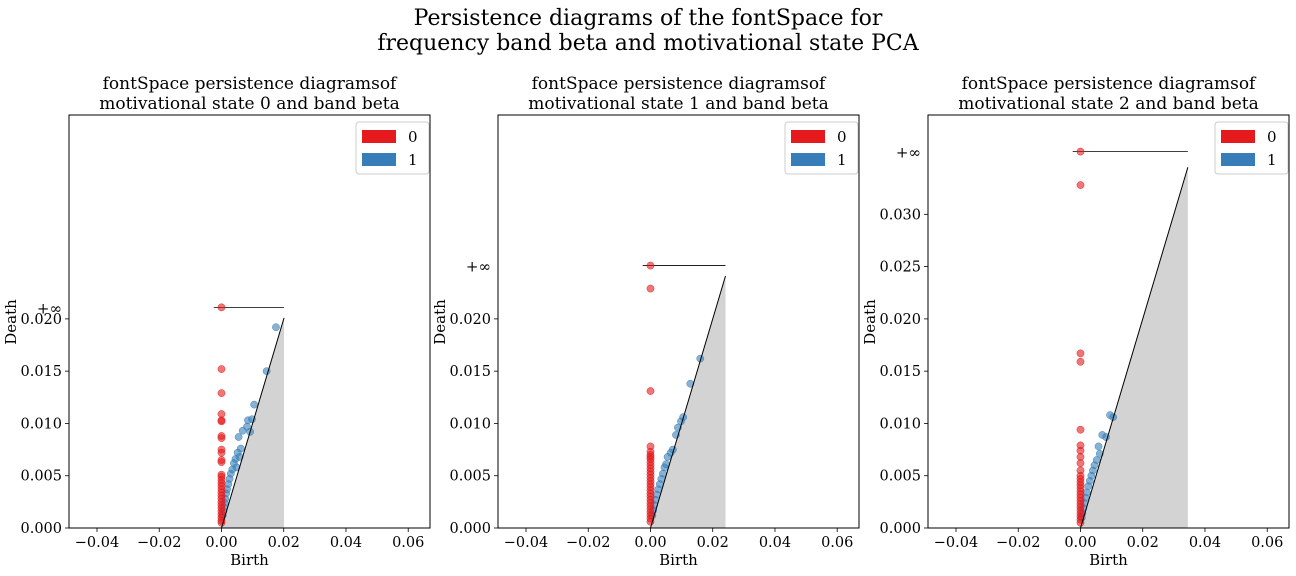 The width and height of the screenshot is (1296, 576). I want to click on panel-title-line-2: motivational state 2 and band beta, so click(1108, 104).